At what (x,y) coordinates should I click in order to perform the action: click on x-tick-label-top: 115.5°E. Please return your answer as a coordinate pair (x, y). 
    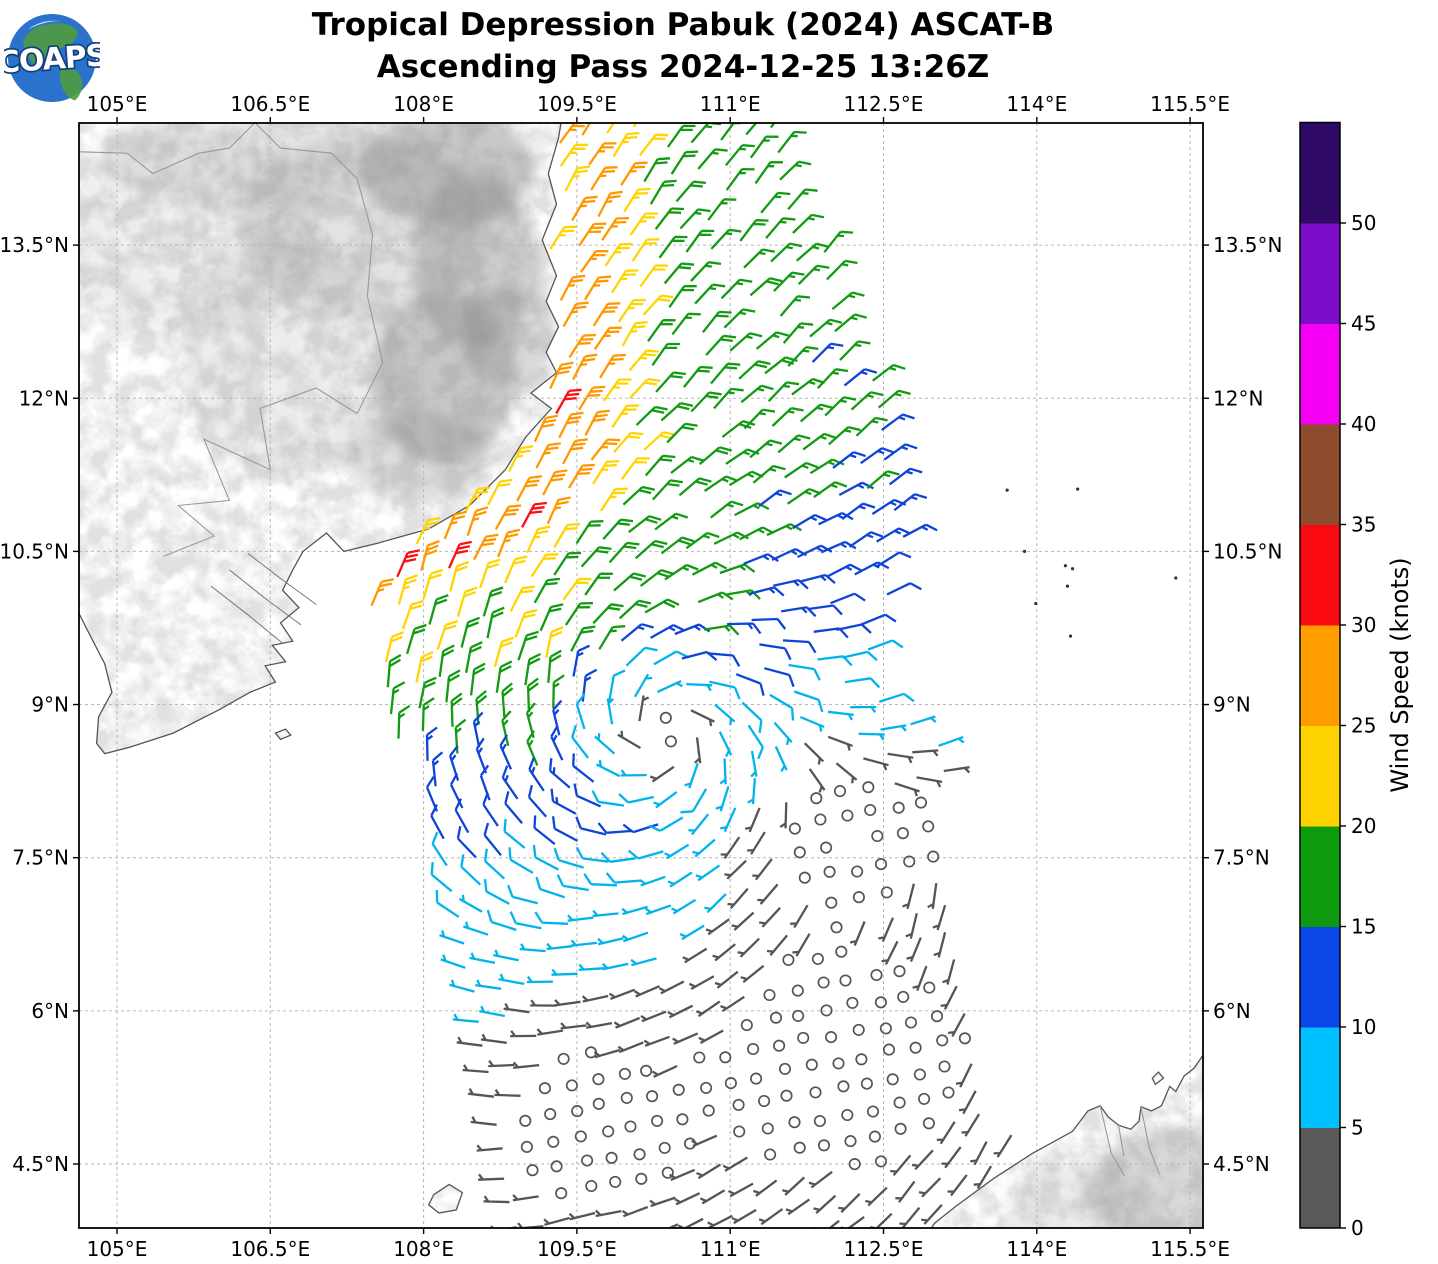
    Looking at the image, I should click on (1190, 104).